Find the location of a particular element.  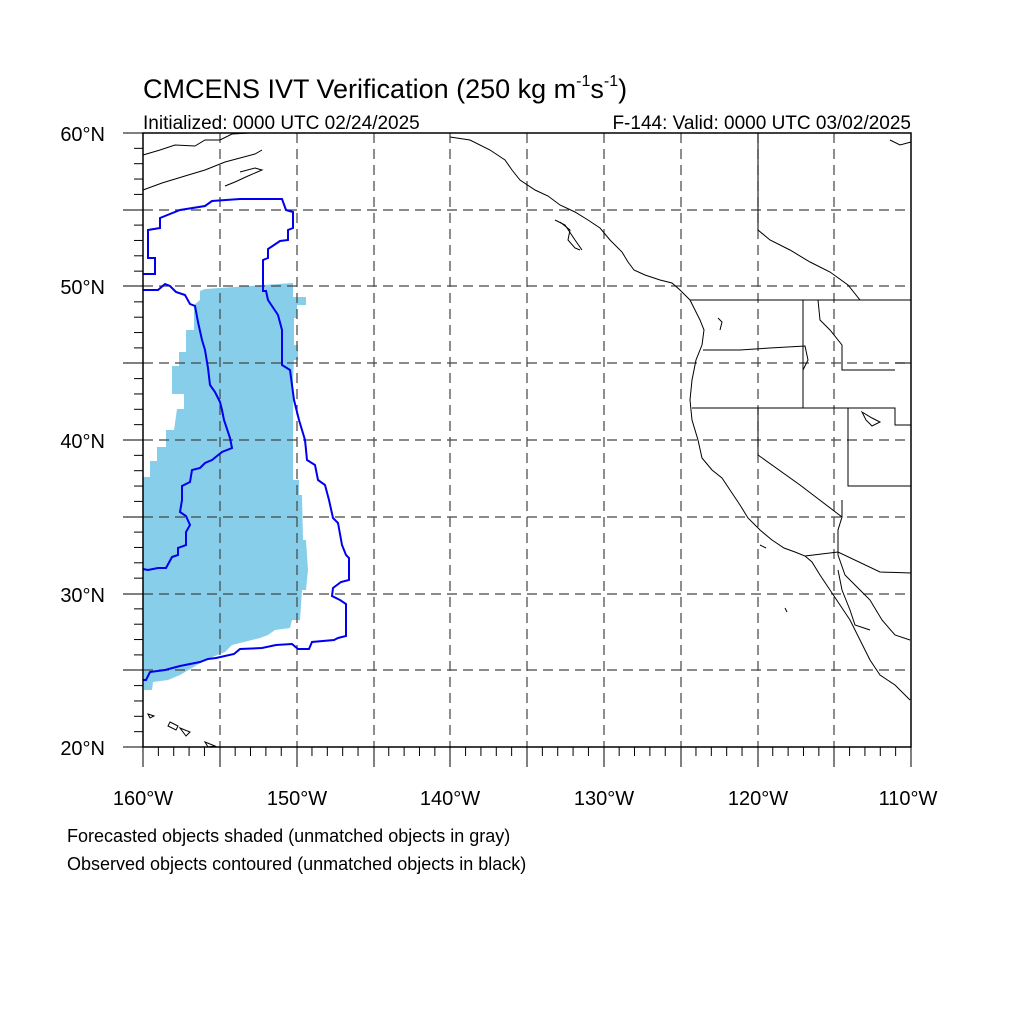

lon-label-150w: 150°W is located at coordinates (297, 799).